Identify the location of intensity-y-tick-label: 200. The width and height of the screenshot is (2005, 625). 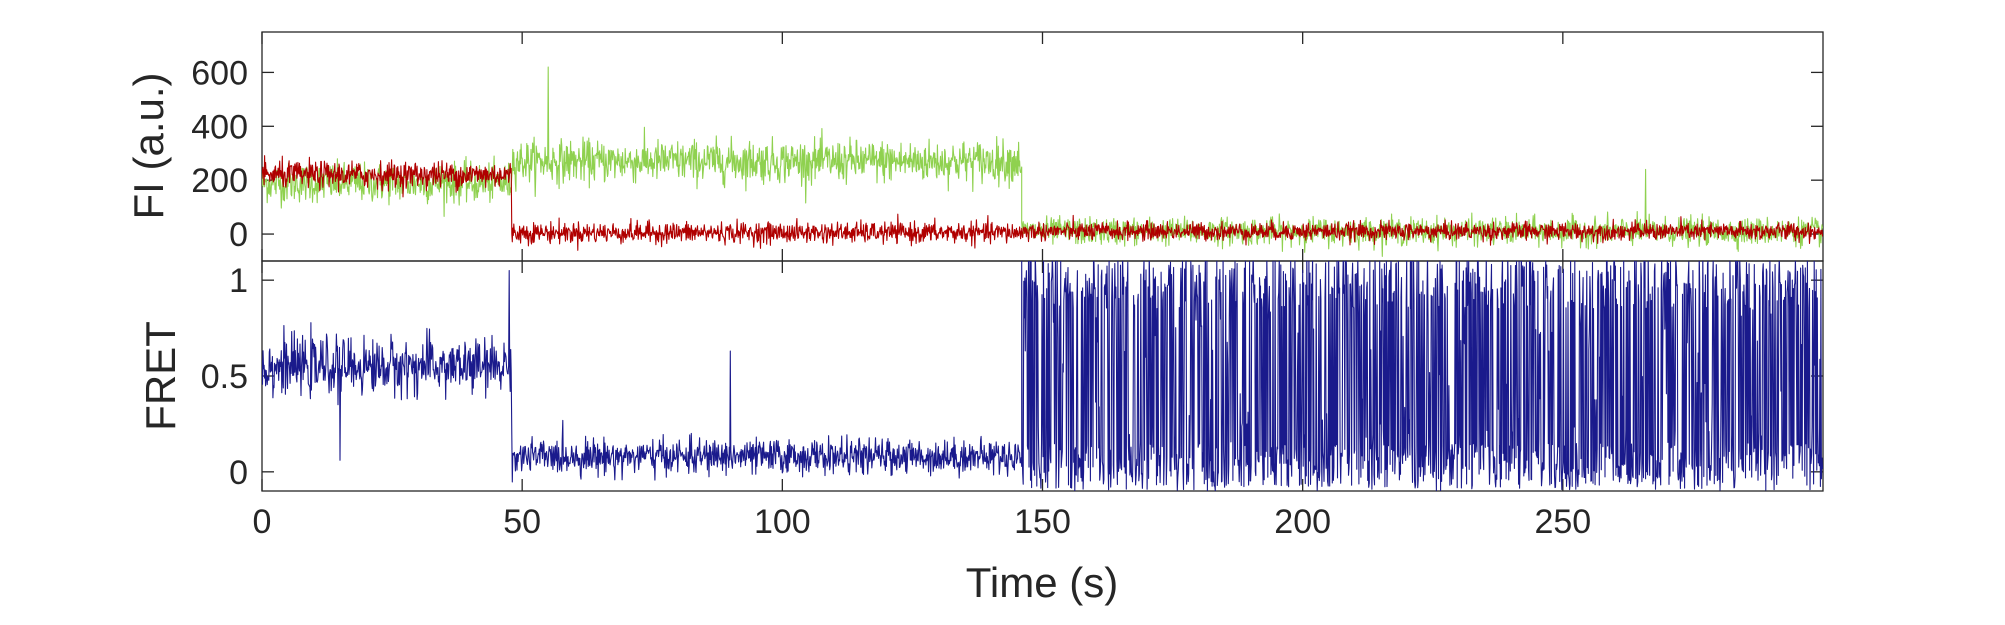
(219, 181).